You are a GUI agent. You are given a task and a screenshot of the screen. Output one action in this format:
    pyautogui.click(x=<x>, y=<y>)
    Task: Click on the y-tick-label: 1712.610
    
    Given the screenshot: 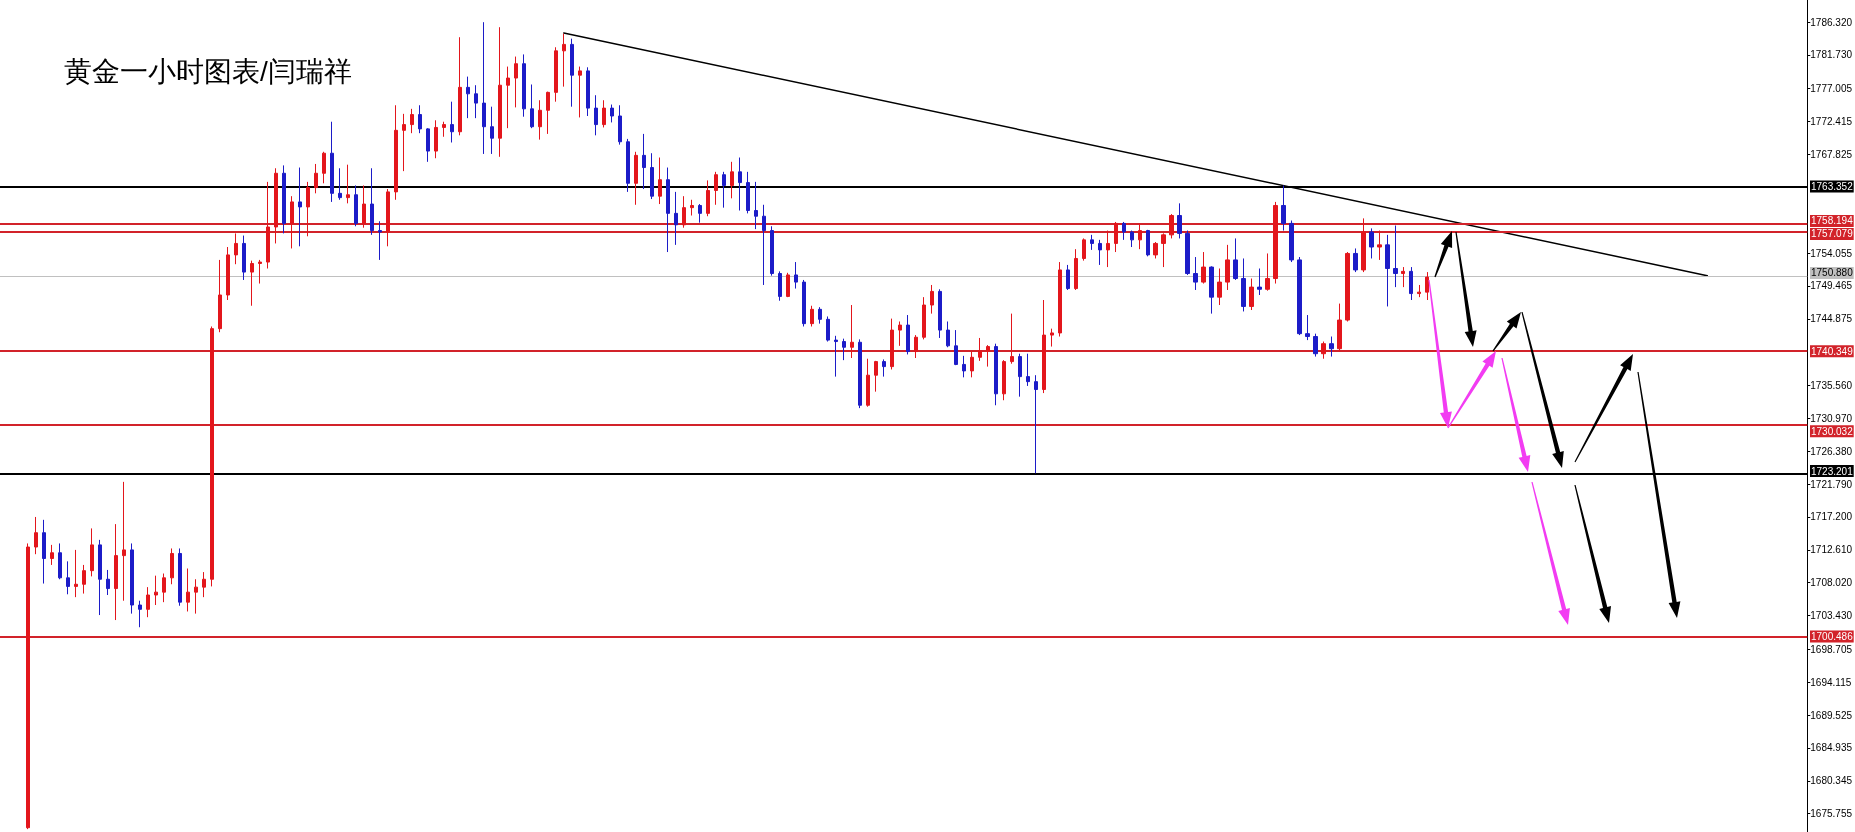 What is the action you would take?
    pyautogui.click(x=1831, y=550)
    